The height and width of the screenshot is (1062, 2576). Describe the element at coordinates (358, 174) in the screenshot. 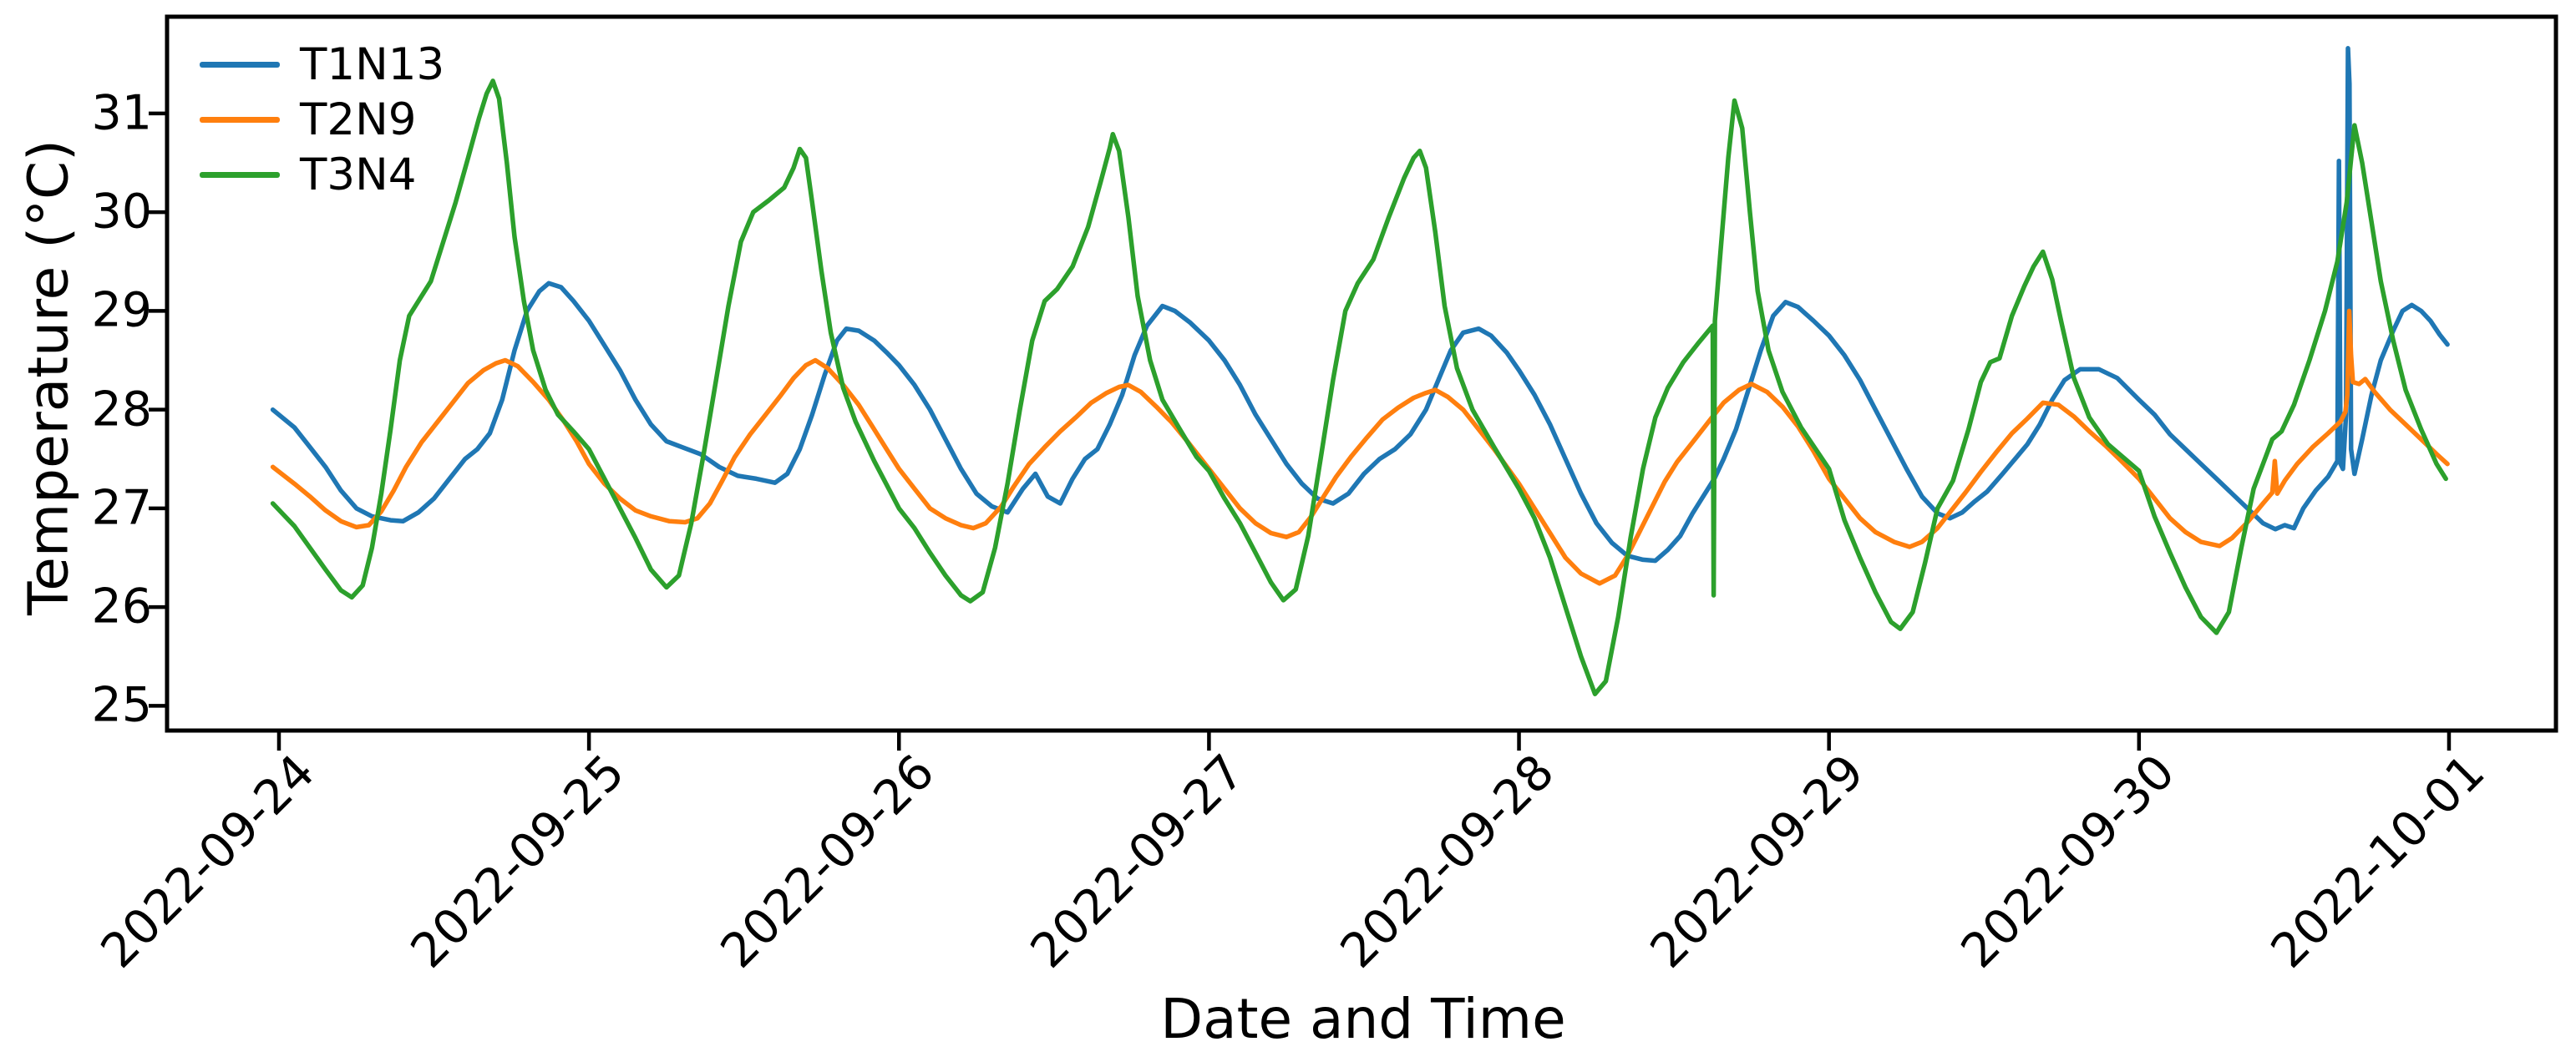

I see `legend-label: T3N4` at that location.